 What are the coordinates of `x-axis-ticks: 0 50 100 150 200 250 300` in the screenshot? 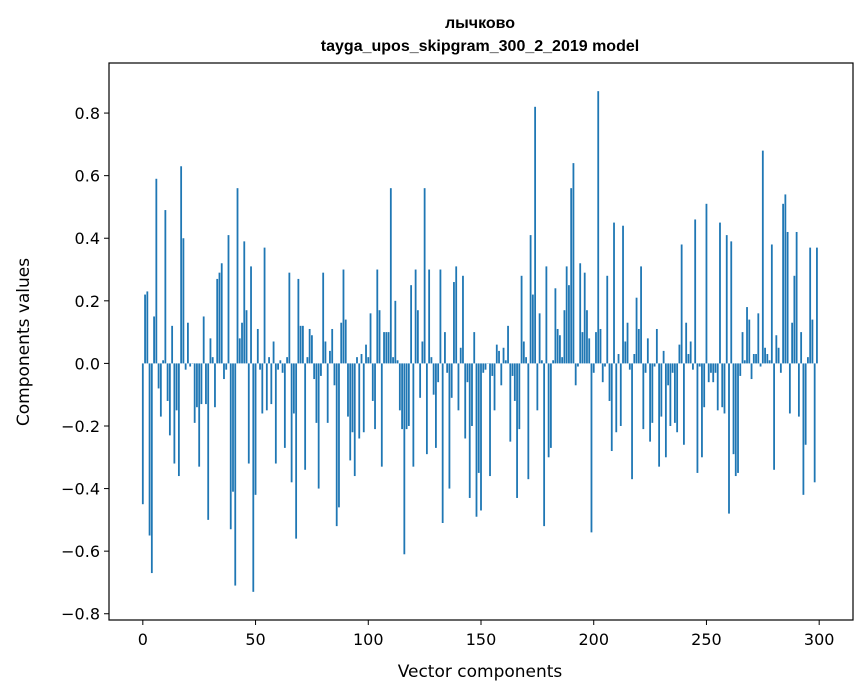 It's located at (486, 634).